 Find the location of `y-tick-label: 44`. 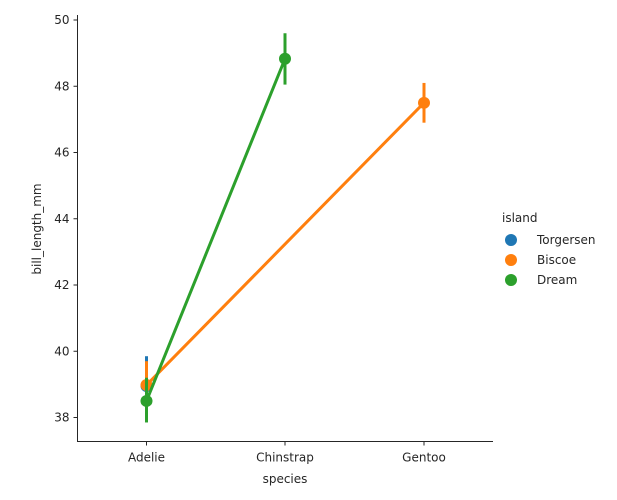

y-tick-label: 44 is located at coordinates (61, 219).